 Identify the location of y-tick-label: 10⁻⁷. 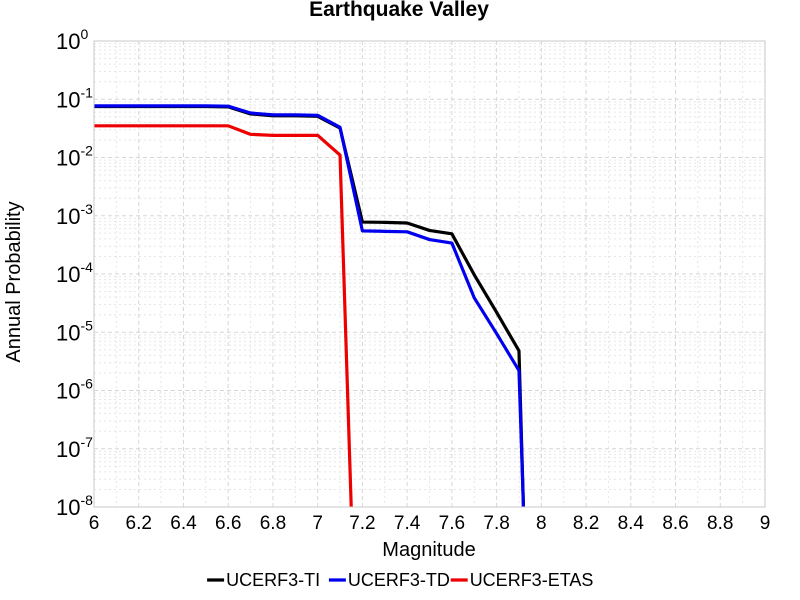
(74, 448).